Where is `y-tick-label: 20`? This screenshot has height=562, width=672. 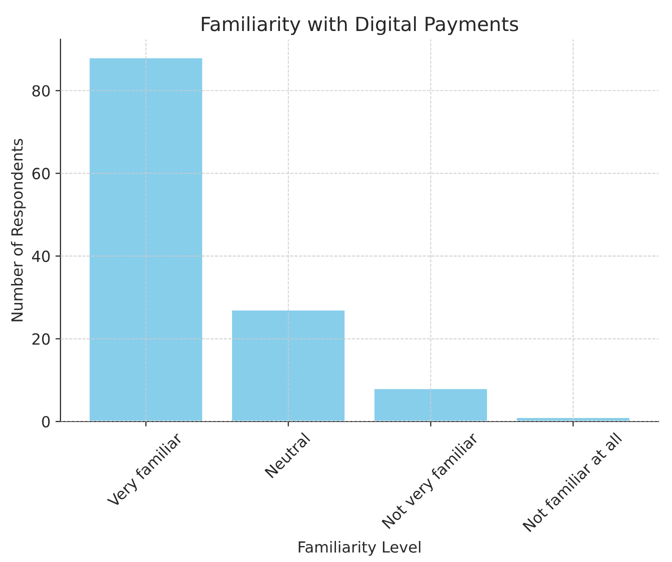 y-tick-label: 20 is located at coordinates (41, 339).